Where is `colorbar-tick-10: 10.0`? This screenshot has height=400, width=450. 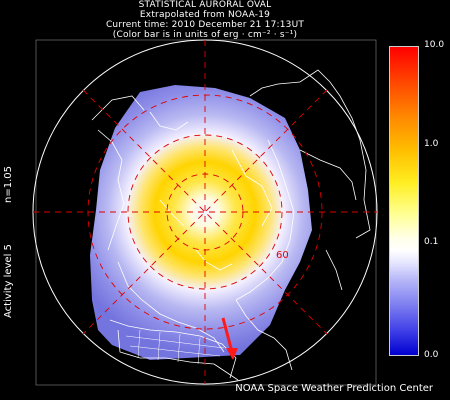 colorbar-tick-10: 10.0 is located at coordinates (434, 45).